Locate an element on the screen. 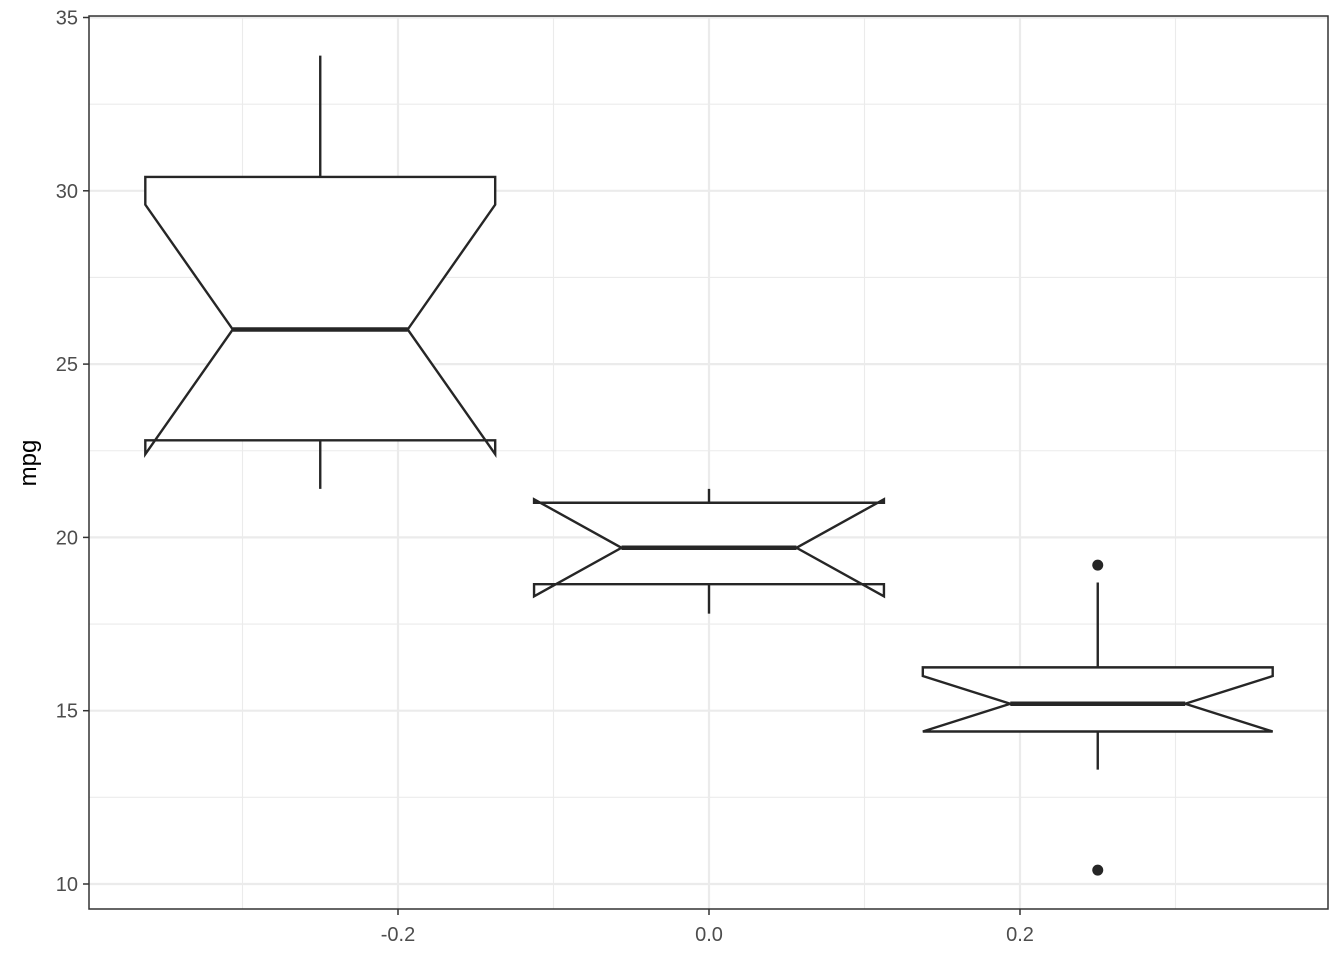 The height and width of the screenshot is (960, 1344). box-3-notched-box is located at coordinates (1097, 699).